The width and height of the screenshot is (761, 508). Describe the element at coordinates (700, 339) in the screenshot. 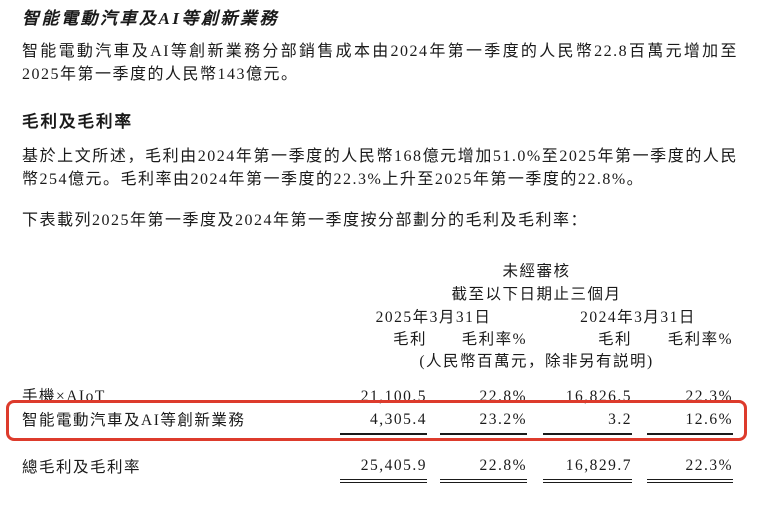

I see `column-header-margin-2024: 毛利率%` at that location.